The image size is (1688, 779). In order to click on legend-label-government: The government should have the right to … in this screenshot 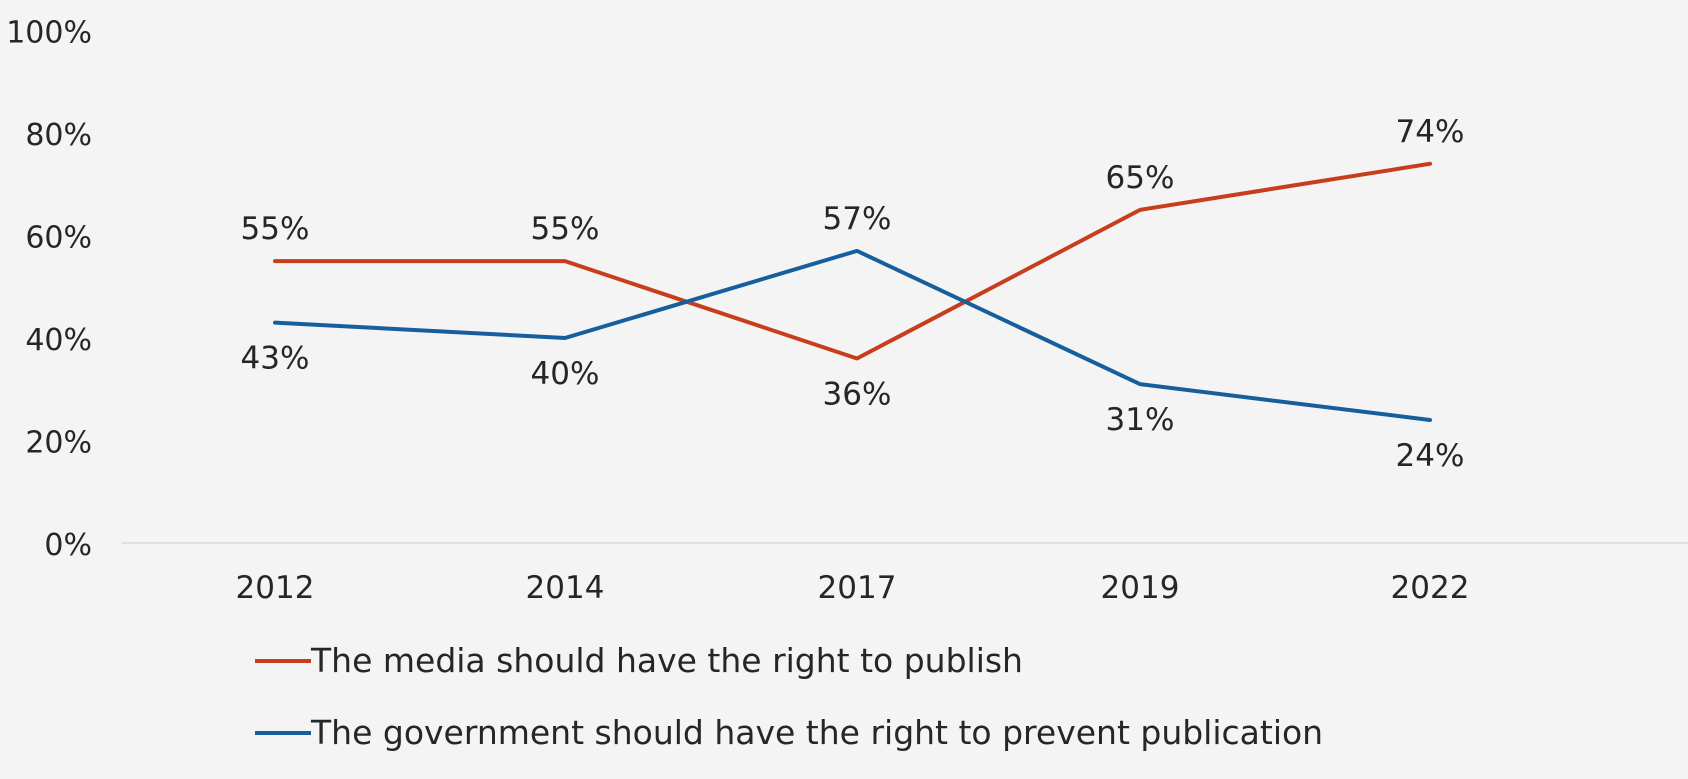, I will do `click(817, 732)`.